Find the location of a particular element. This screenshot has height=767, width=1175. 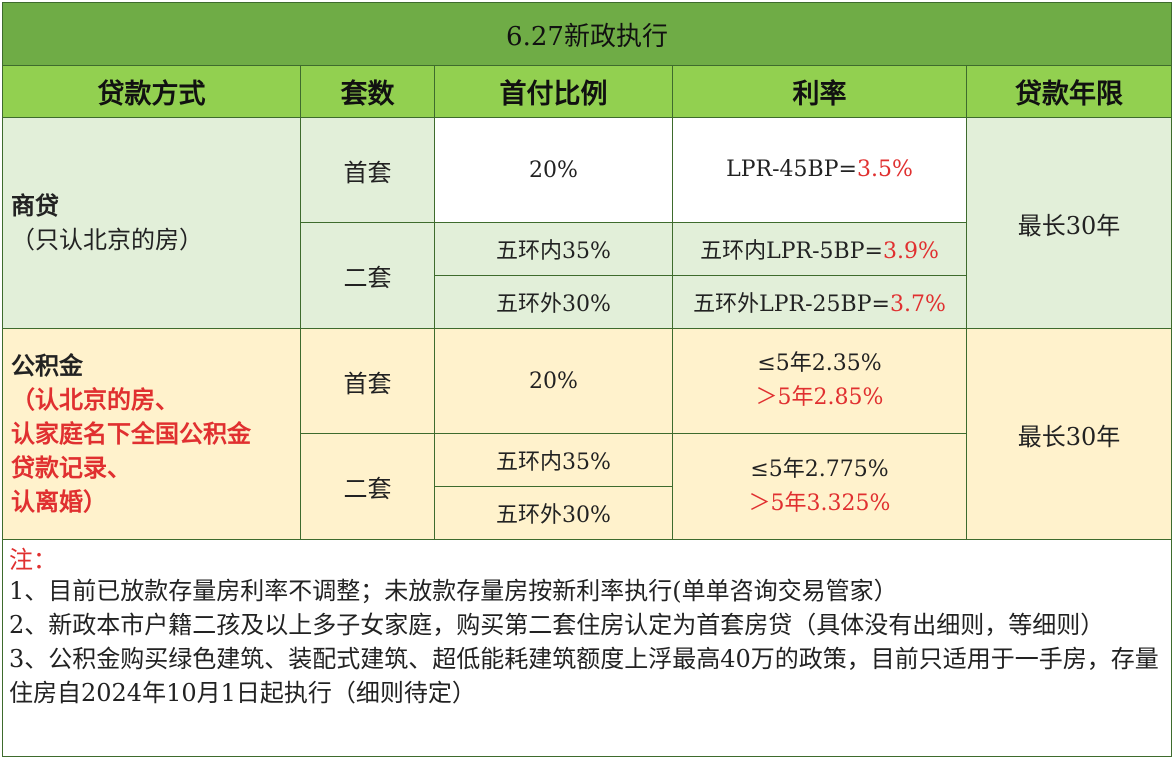

commercial-second-down-outer: 五环外30% is located at coordinates (553, 302).